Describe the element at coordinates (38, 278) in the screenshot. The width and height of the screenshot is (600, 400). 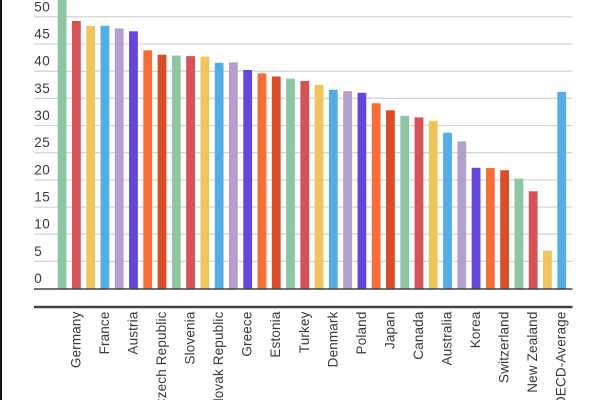
I see `svg-text: 0` at that location.